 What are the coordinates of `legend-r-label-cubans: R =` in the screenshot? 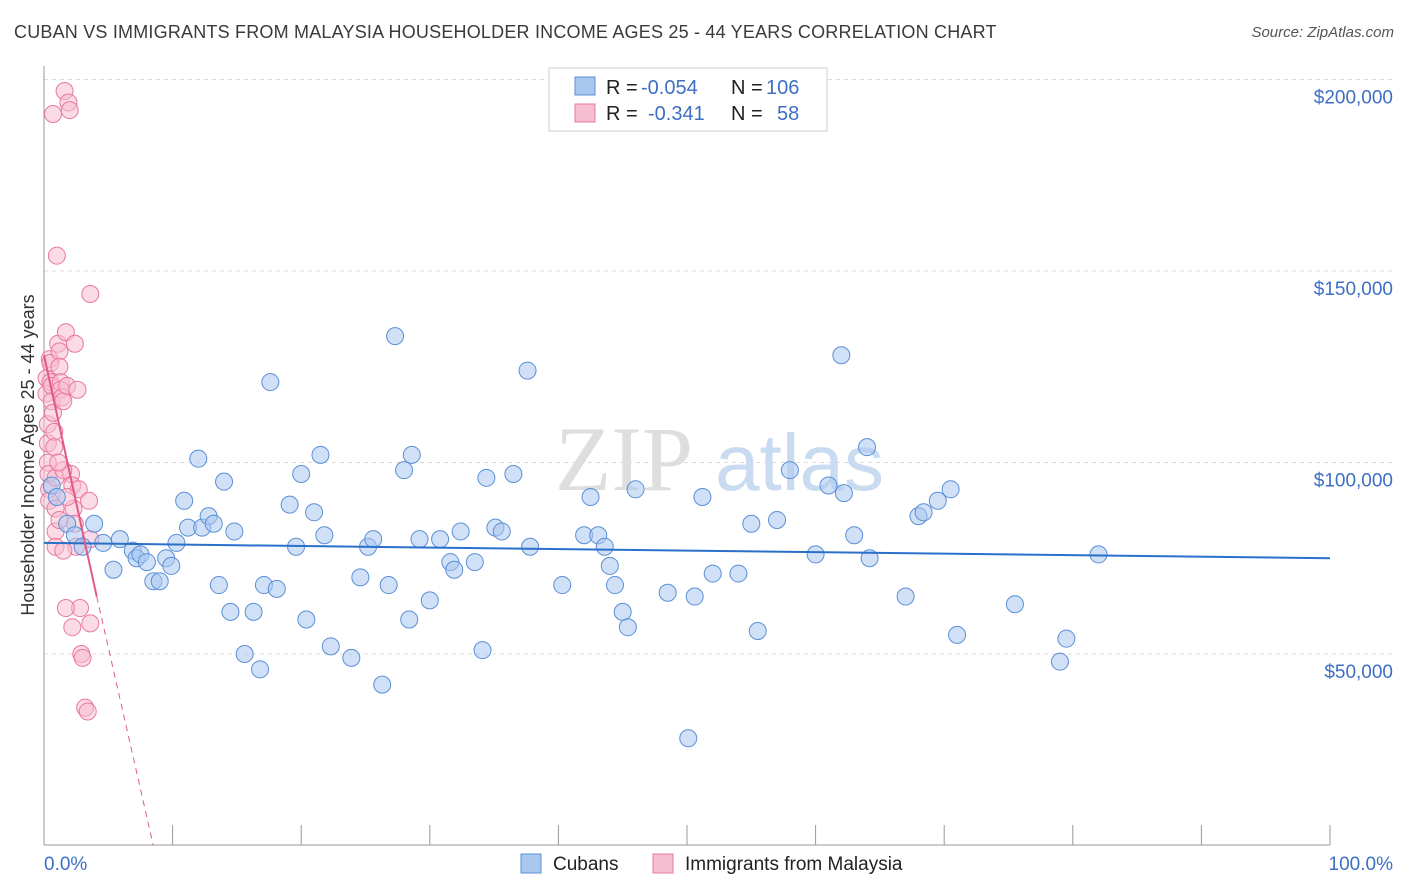 It's located at (622, 88).